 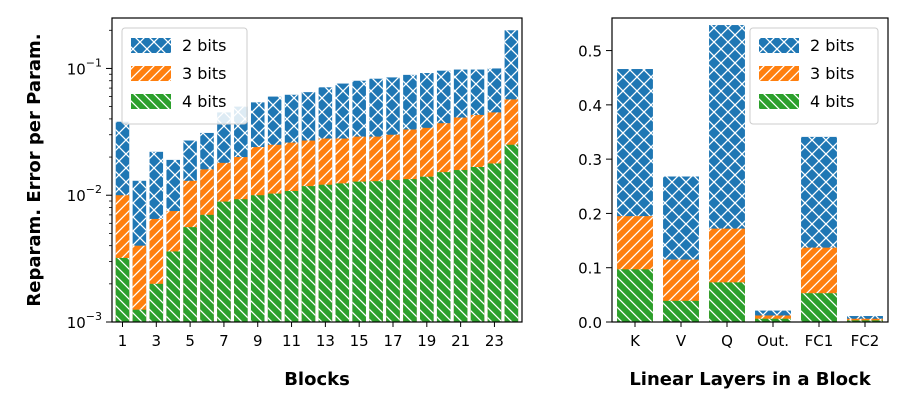 I want to click on left-bar-block9-4bits, so click(x=257, y=258).